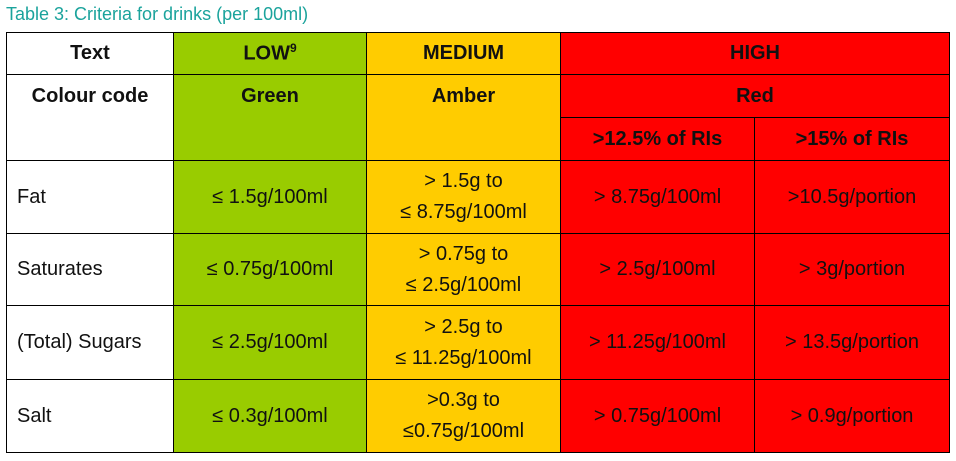 The height and width of the screenshot is (461, 956). I want to click on header-cell: MEDIUM, so click(463, 53).